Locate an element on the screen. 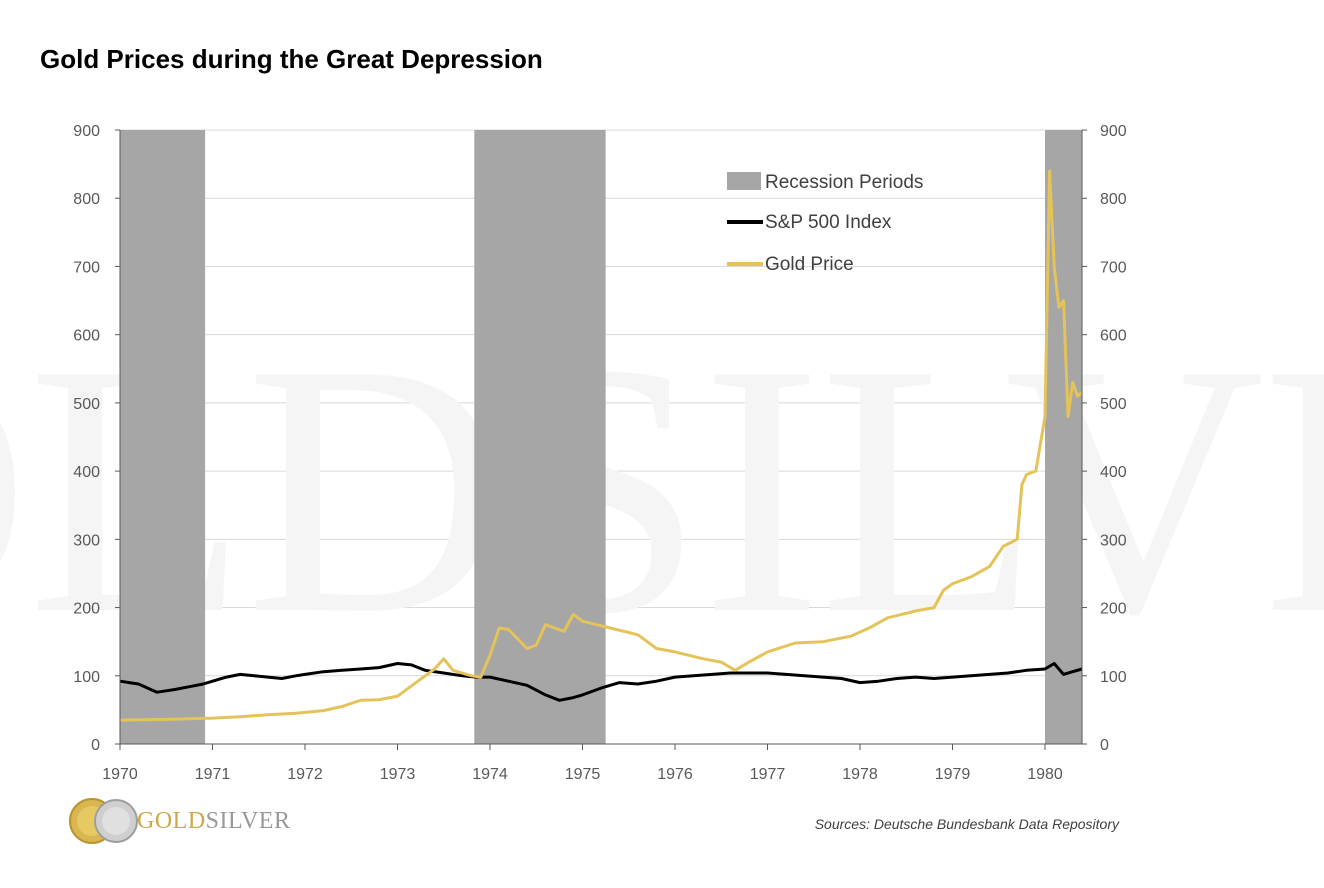 This screenshot has height=888, width=1324. x-tick-label: 1977 is located at coordinates (768, 774).